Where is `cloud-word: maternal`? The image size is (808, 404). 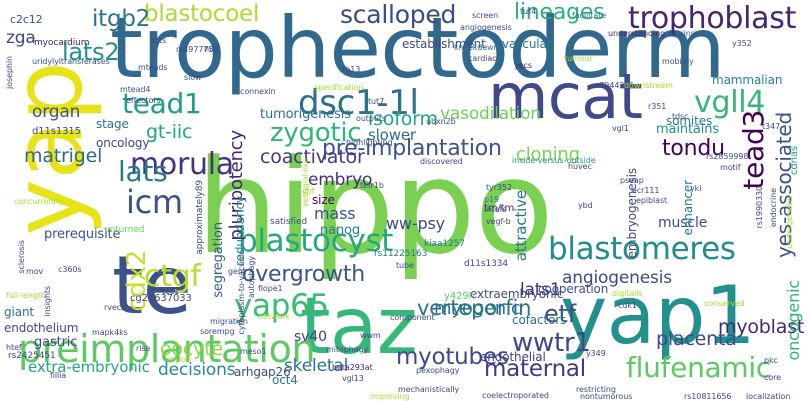
cloud-word: maternal is located at coordinates (535, 369).